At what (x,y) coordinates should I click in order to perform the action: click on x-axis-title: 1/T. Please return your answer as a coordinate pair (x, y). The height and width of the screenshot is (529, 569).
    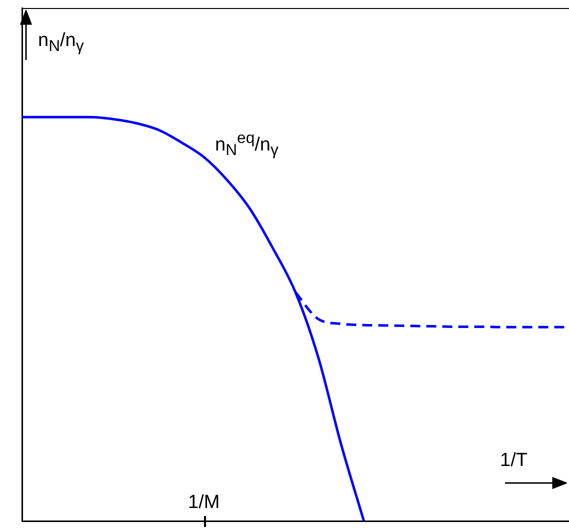
    Looking at the image, I should click on (514, 461).